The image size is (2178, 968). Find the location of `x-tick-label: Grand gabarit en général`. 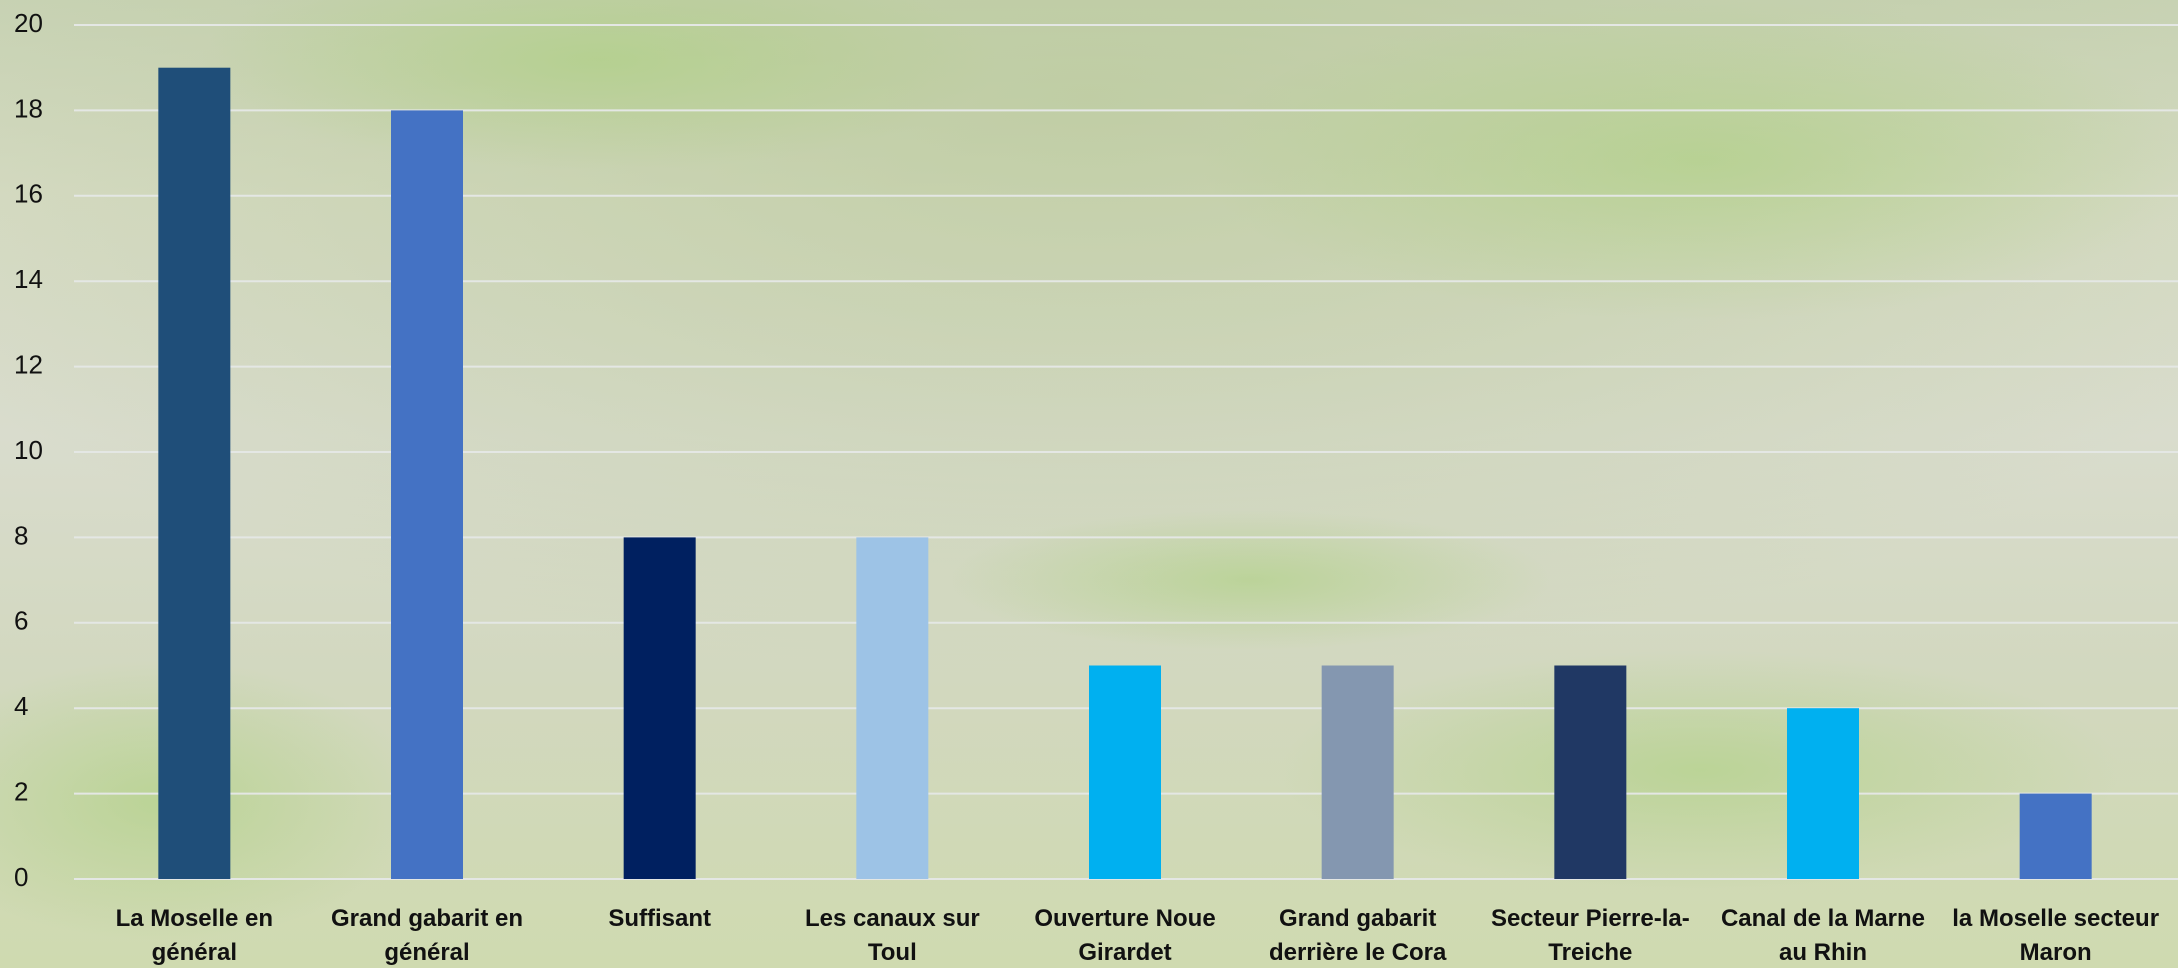

x-tick-label: Grand gabarit en général is located at coordinates (427, 935).